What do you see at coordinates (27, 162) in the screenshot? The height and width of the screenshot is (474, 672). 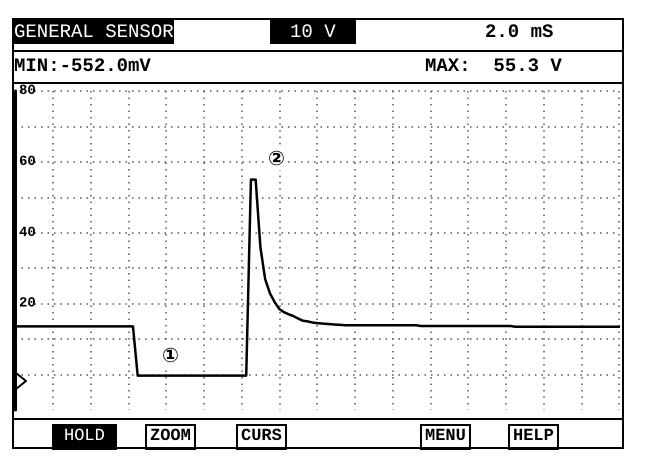 I see `y-tick-label: 60` at bounding box center [27, 162].